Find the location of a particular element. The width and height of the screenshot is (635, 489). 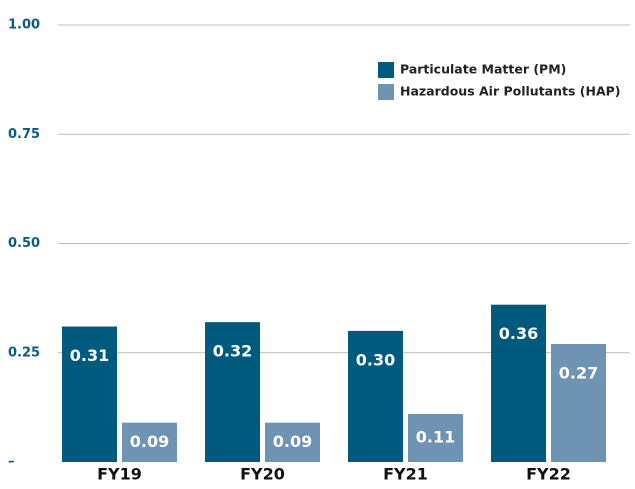

value-label: 0.36 is located at coordinates (518, 333).